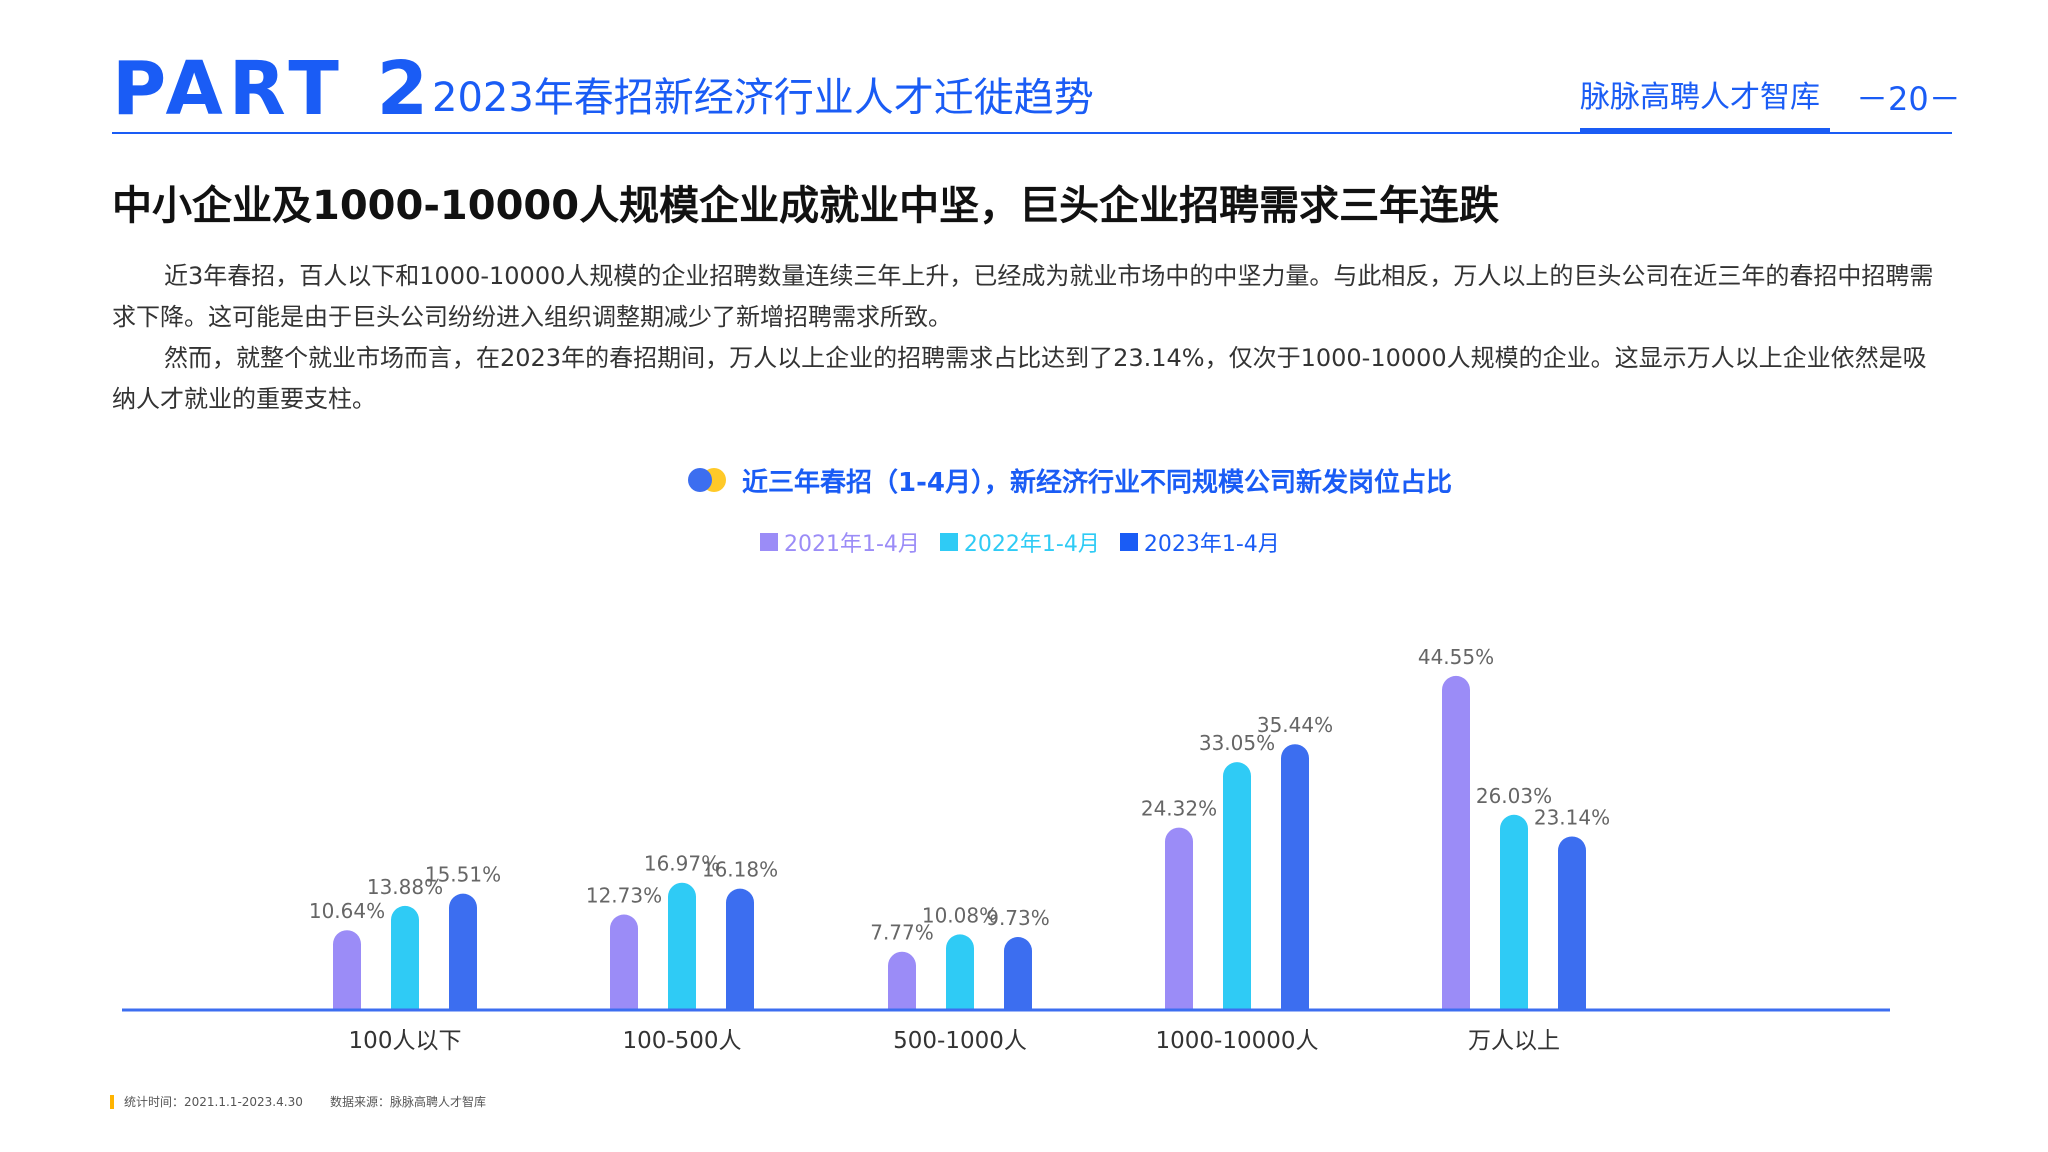  I want to click on category-label-3: 1000-10000人, so click(1237, 1041).